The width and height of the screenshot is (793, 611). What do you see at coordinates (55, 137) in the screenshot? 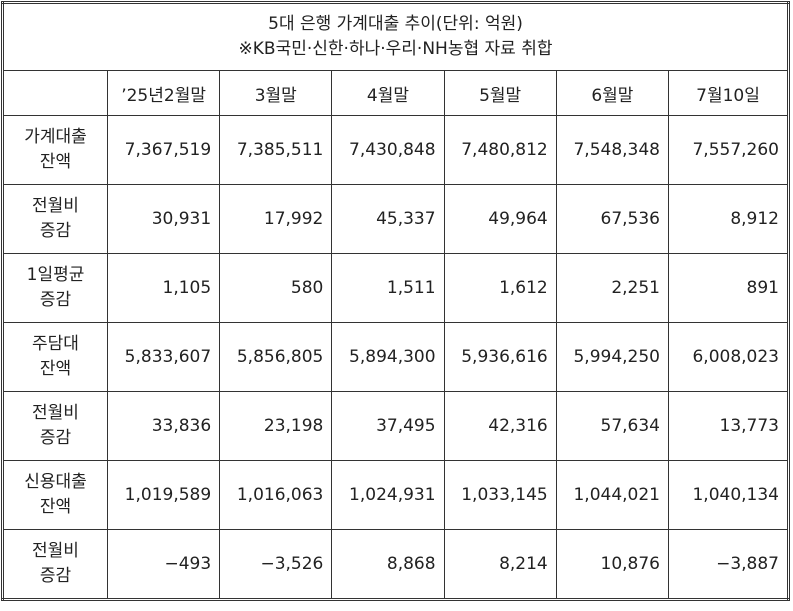
I see `row-label-line: 가계대출` at bounding box center [55, 137].